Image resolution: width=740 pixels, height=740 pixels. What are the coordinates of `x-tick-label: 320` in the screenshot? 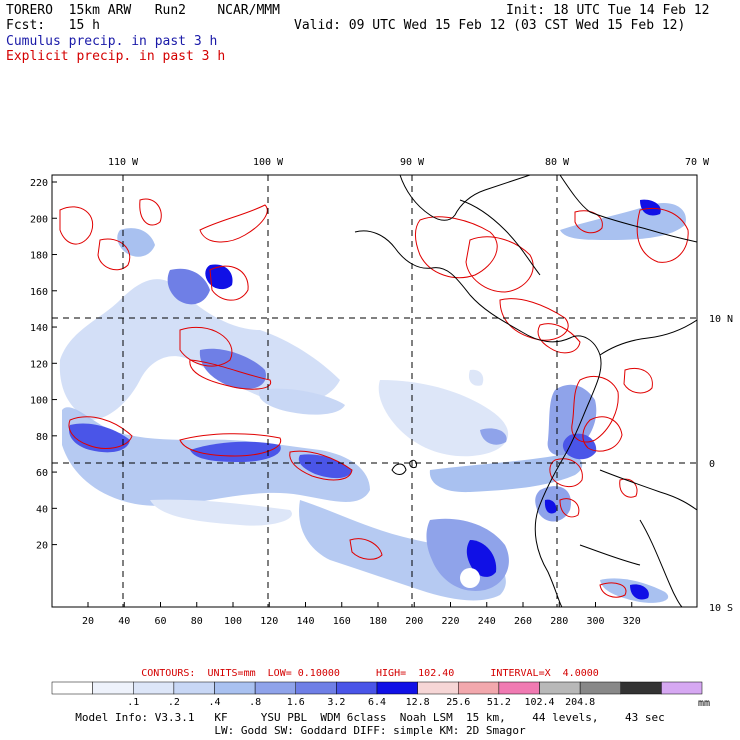 It's located at (632, 621).